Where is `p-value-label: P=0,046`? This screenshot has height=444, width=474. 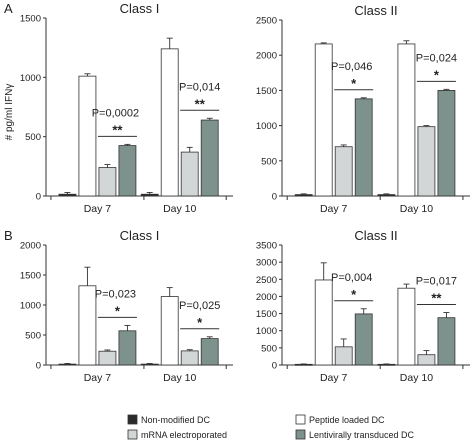
p-value-label: P=0,046 is located at coordinates (351, 67).